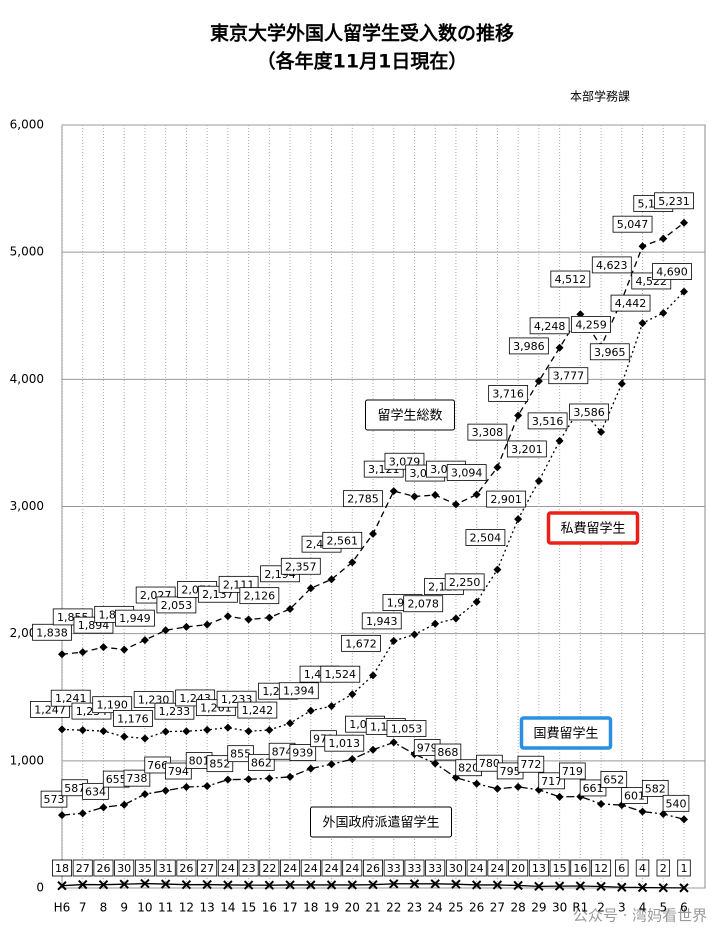  Describe the element at coordinates (560, 868) in the screenshot. I see `data-label: 15` at that location.